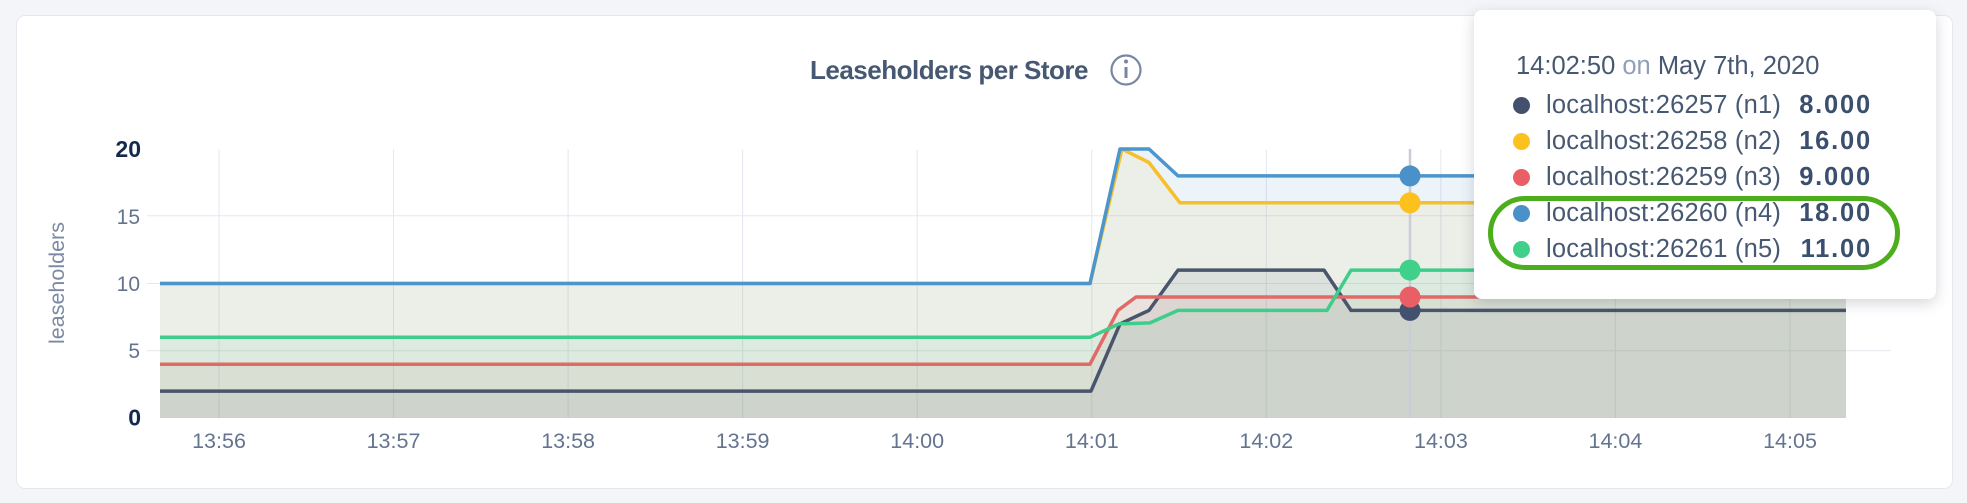 This screenshot has width=1967, height=503. What do you see at coordinates (917, 441) in the screenshot?
I see `svg-text: 14:00` at bounding box center [917, 441].